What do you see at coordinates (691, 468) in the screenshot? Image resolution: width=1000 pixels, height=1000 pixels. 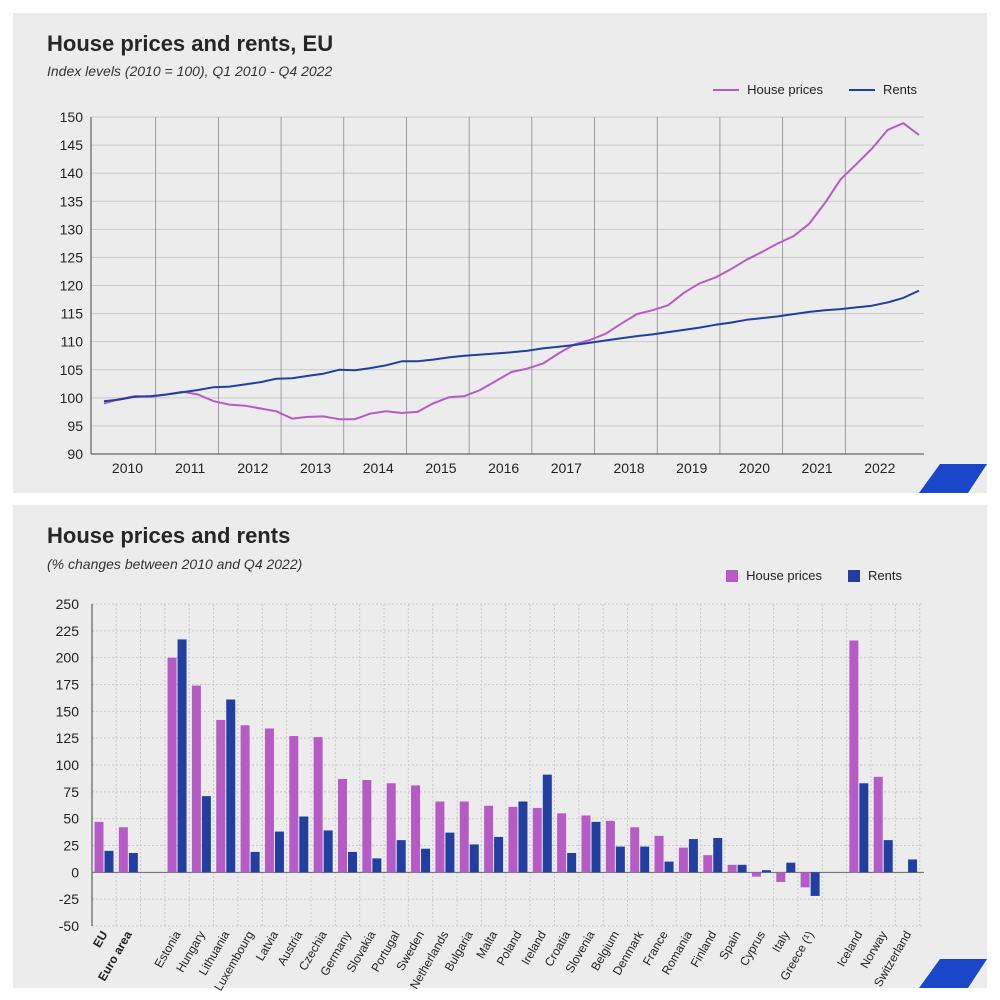 I see `x-tick-label: 2019` at bounding box center [691, 468].